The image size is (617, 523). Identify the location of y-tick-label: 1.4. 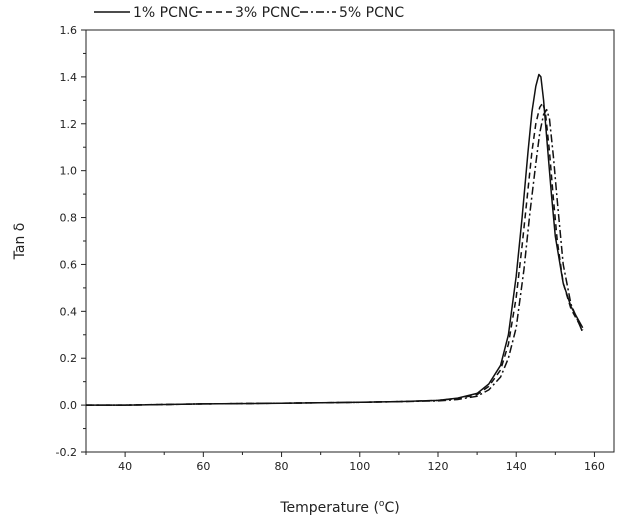
(69, 77).